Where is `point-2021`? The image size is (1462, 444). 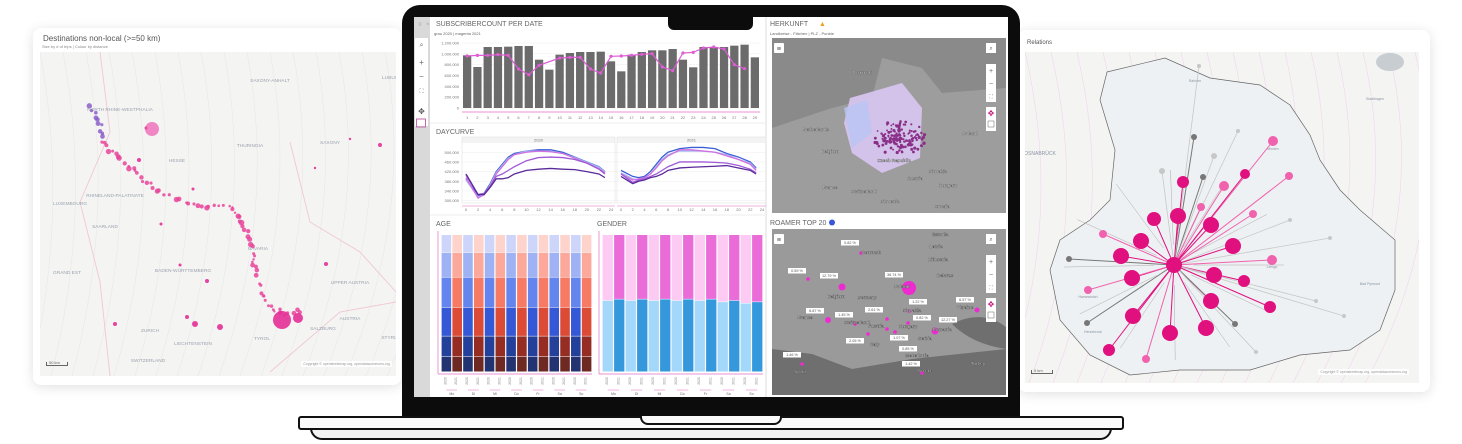
point-2021 is located at coordinates (724, 49).